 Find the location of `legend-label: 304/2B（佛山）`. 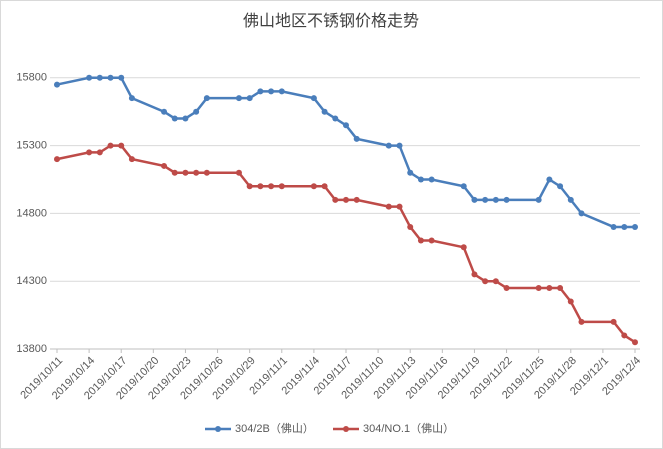

legend-label: 304/2B（佛山） is located at coordinates (274, 428).